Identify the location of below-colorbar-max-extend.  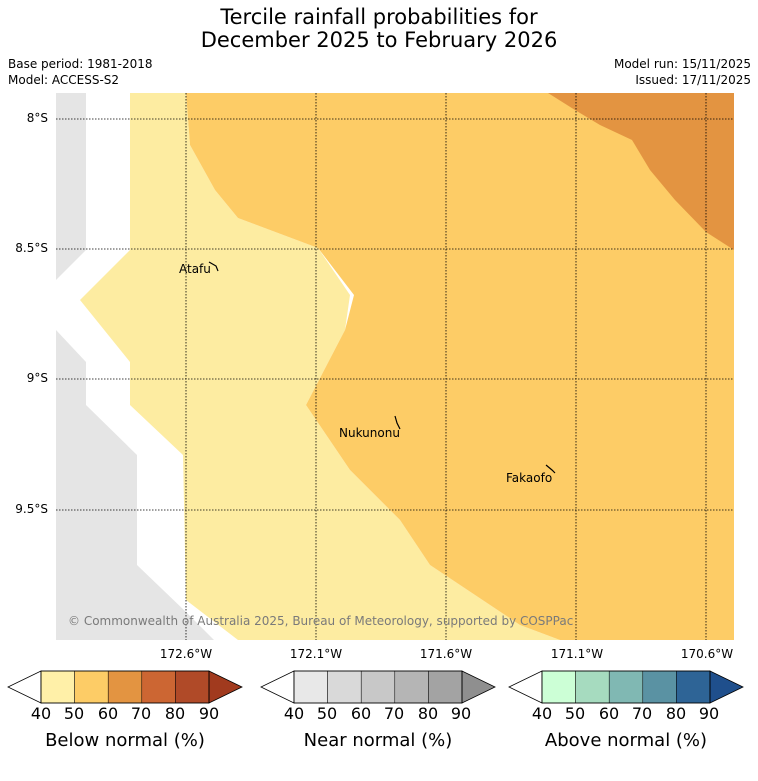
(225, 687).